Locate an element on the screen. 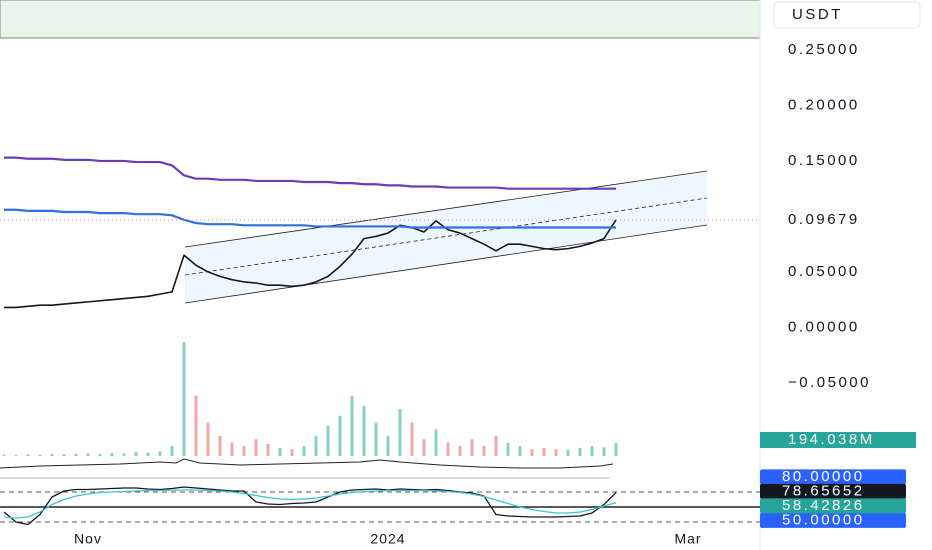 This screenshot has width=932, height=550. y-tick-label: 0.20000 is located at coordinates (824, 104).